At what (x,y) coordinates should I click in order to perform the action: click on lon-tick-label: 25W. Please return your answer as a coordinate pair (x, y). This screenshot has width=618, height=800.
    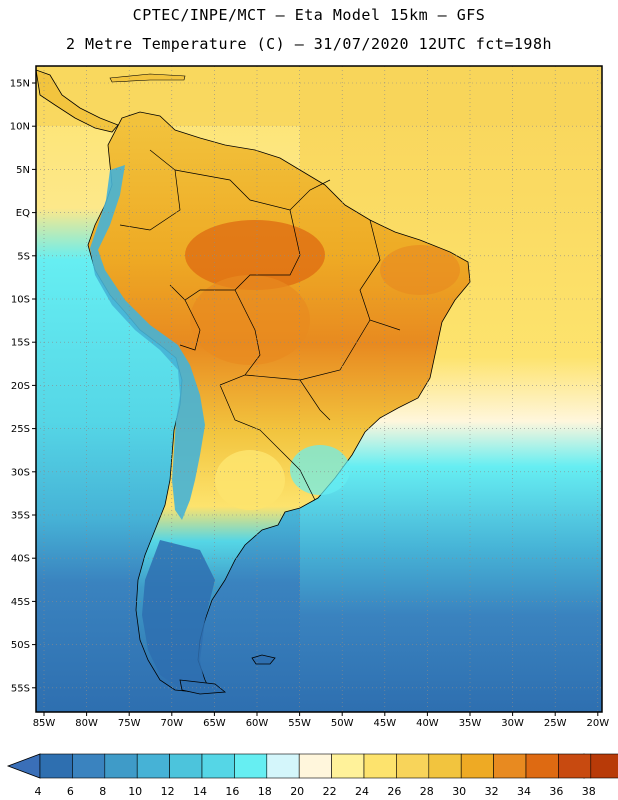
    Looking at the image, I should click on (555, 723).